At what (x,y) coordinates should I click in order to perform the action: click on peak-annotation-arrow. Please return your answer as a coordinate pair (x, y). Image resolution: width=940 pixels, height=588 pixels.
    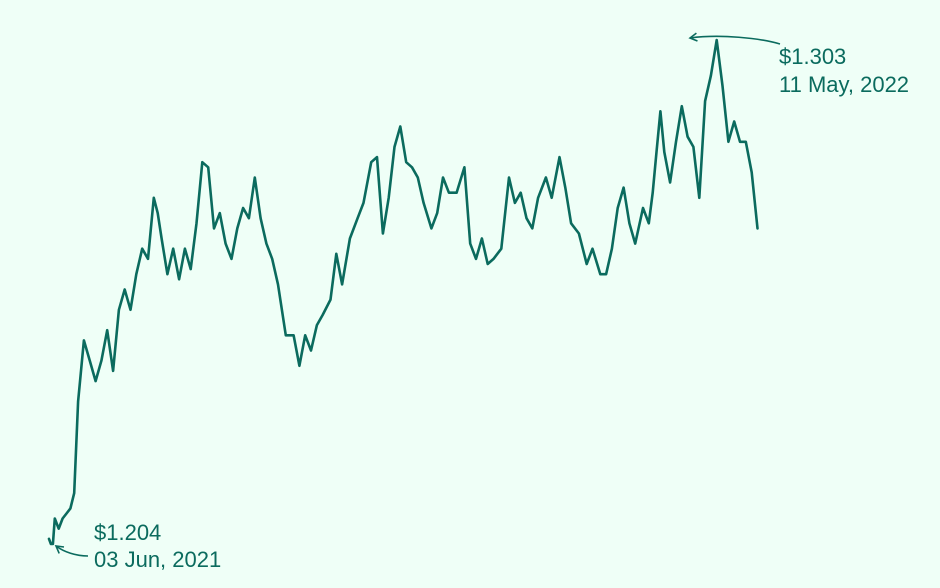
    Looking at the image, I should click on (734, 38).